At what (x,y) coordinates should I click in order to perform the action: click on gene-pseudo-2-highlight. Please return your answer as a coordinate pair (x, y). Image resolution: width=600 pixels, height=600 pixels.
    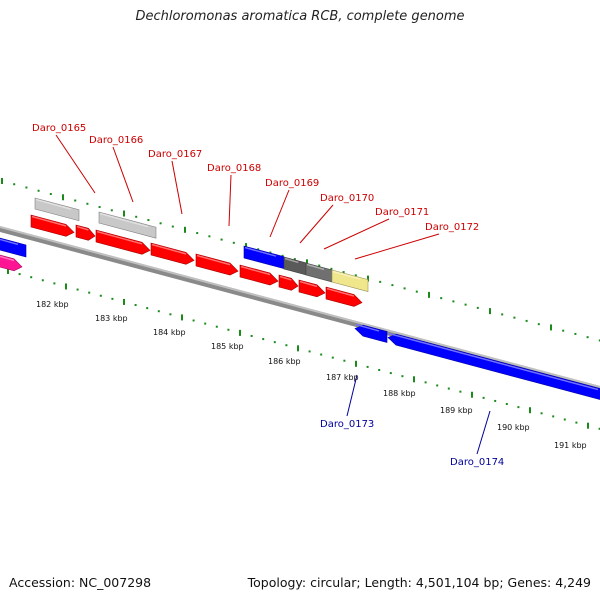
    Looking at the image, I should click on (124, 220).